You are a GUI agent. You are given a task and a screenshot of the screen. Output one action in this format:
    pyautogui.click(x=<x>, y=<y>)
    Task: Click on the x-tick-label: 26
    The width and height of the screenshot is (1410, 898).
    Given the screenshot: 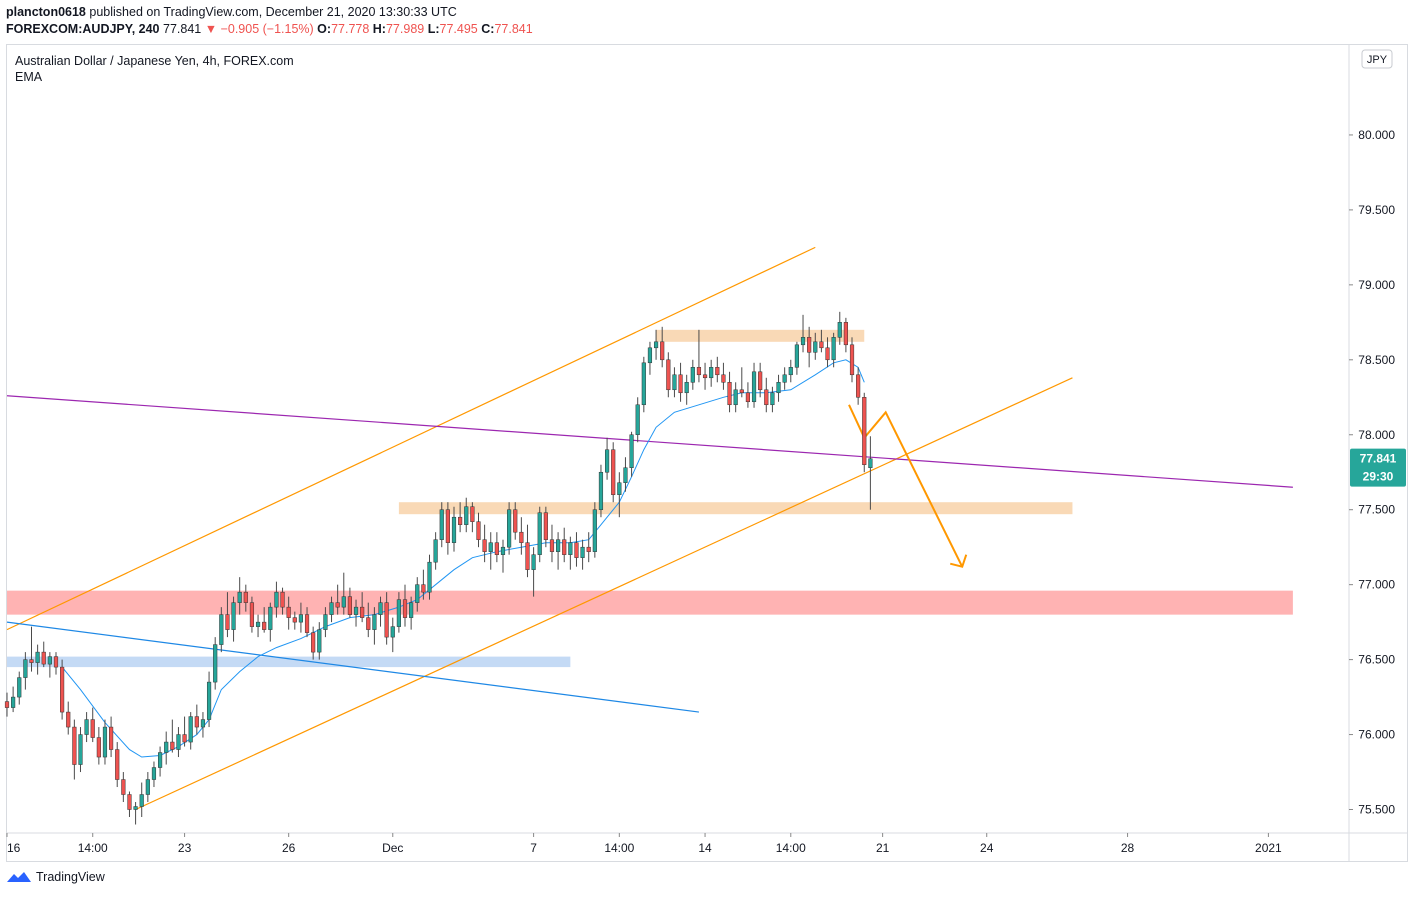 What is the action you would take?
    pyautogui.click(x=289, y=848)
    